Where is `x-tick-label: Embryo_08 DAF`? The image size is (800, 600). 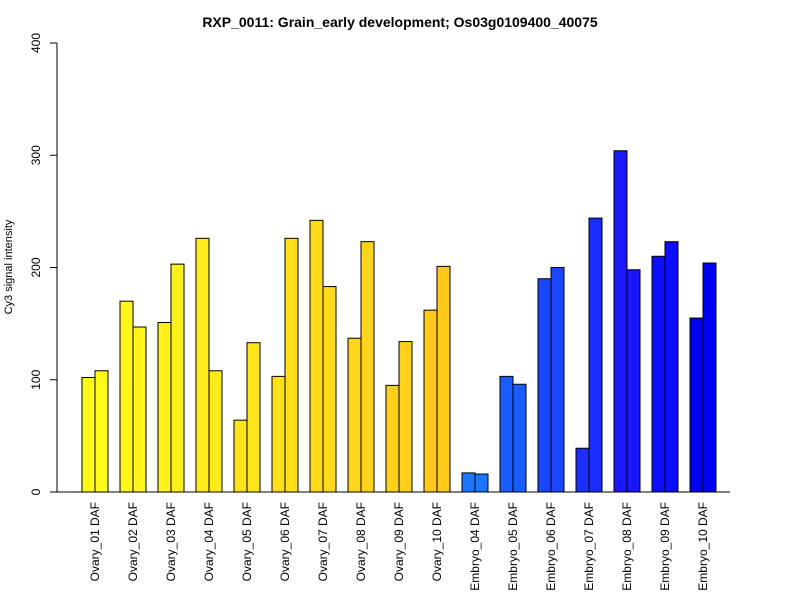
x-tick-label: Embryo_08 DAF is located at coordinates (627, 546).